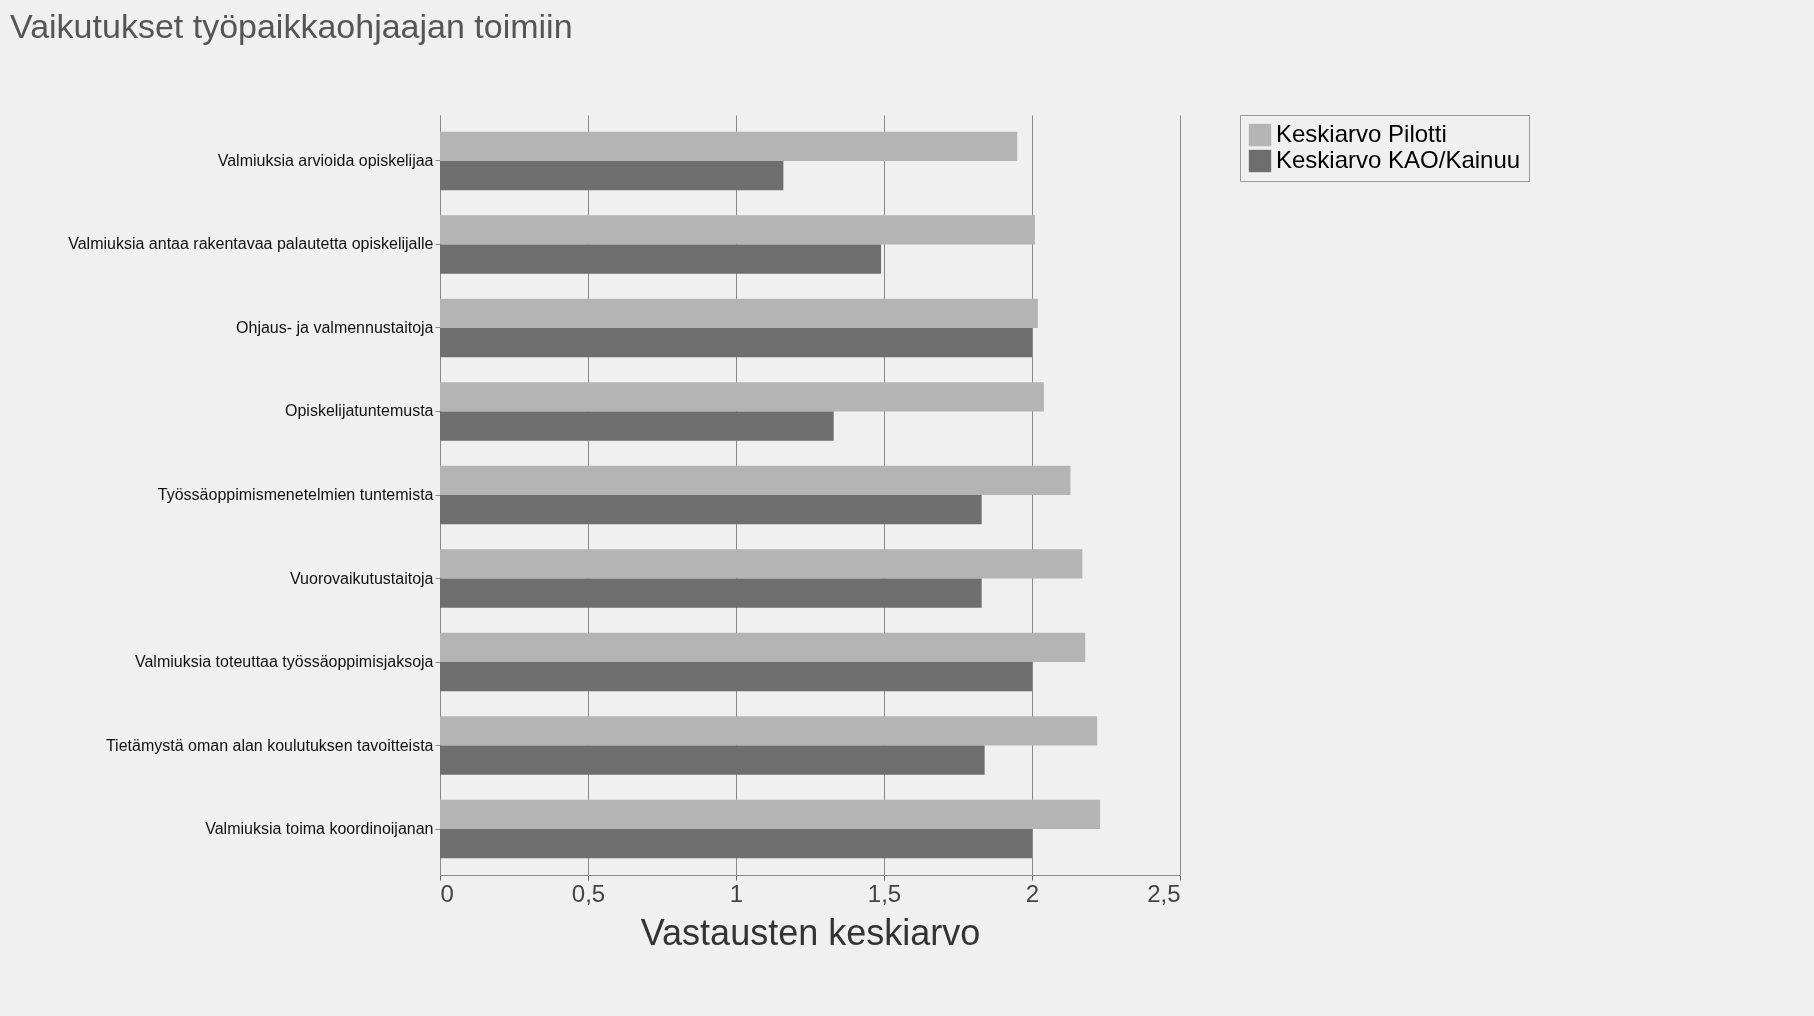 The width and height of the screenshot is (1814, 1016). What do you see at coordinates (319, 829) in the screenshot?
I see `y-tick-label: Valmiuksia toima koordinoijanan` at bounding box center [319, 829].